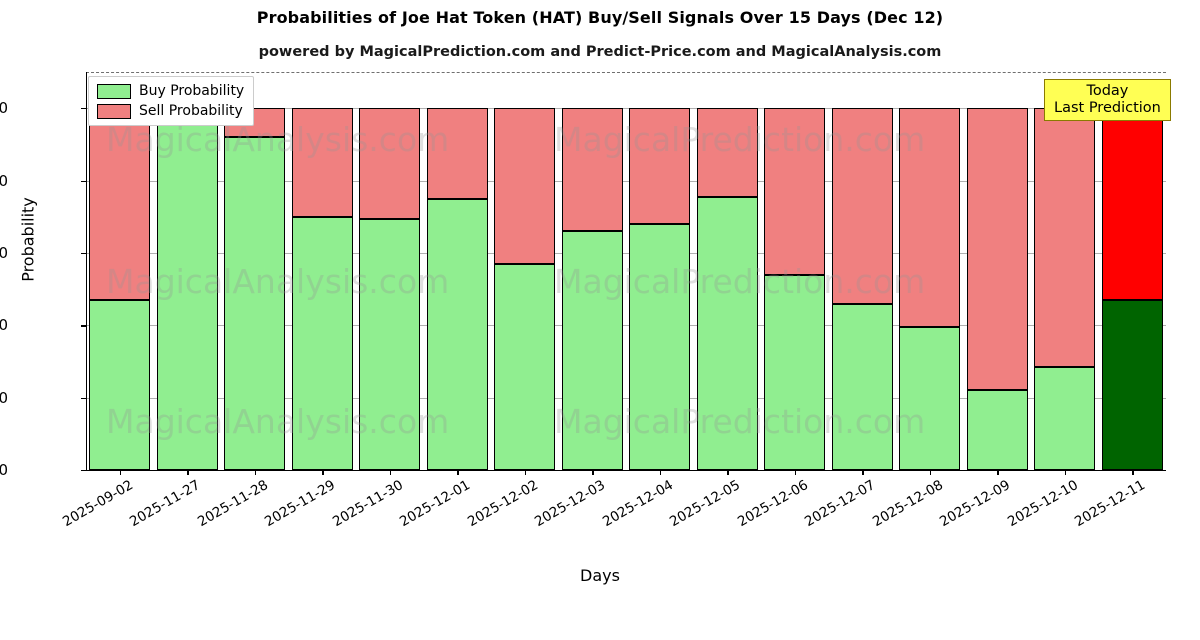 The width and height of the screenshot is (1200, 640). Describe the element at coordinates (28, 239) in the screenshot. I see `y-axis-label: Probability` at that location.